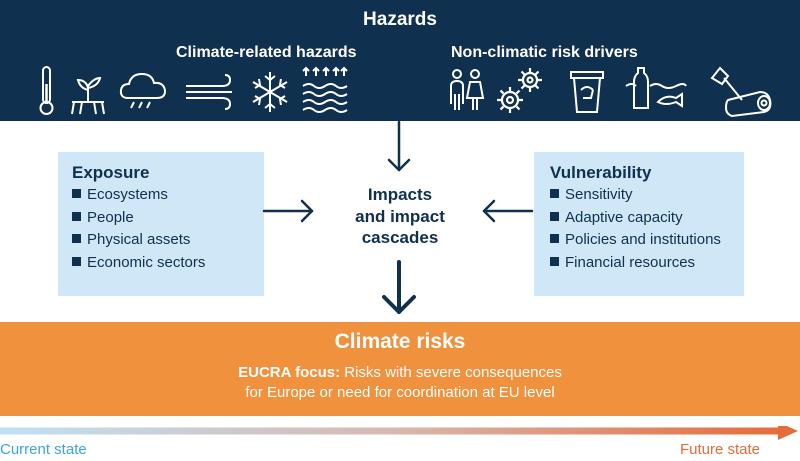 This screenshot has width=800, height=461. What do you see at coordinates (399, 433) in the screenshot?
I see `timeline-arrow` at bounding box center [399, 433].